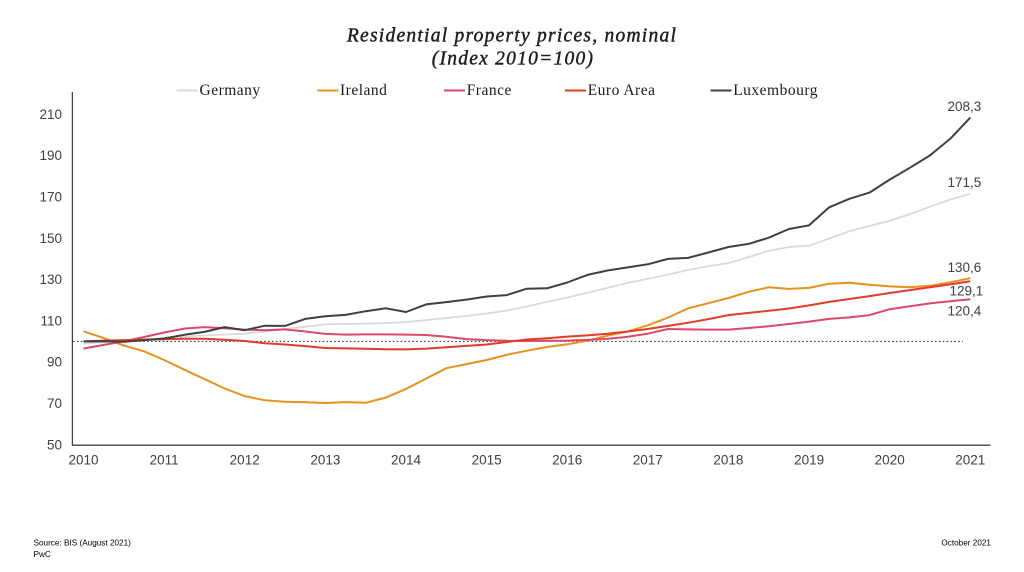  I want to click on svg-text: October 2021, so click(966, 543).